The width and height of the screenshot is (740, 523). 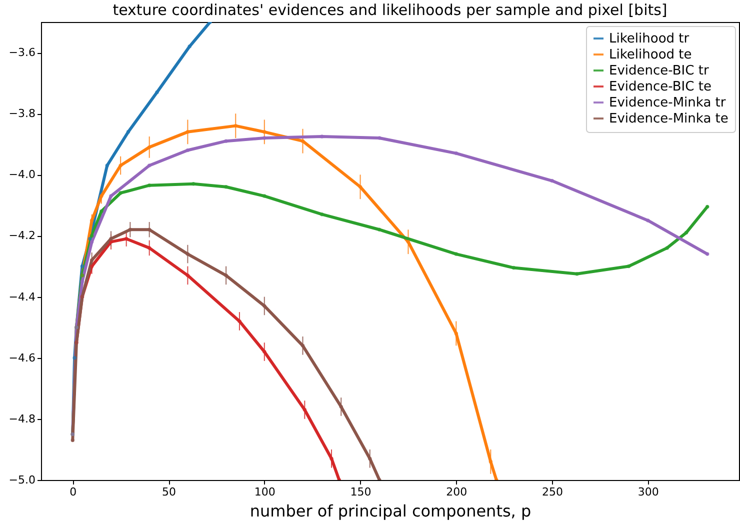 I want to click on legend-label: Evidence-BIC tr, so click(x=659, y=71).